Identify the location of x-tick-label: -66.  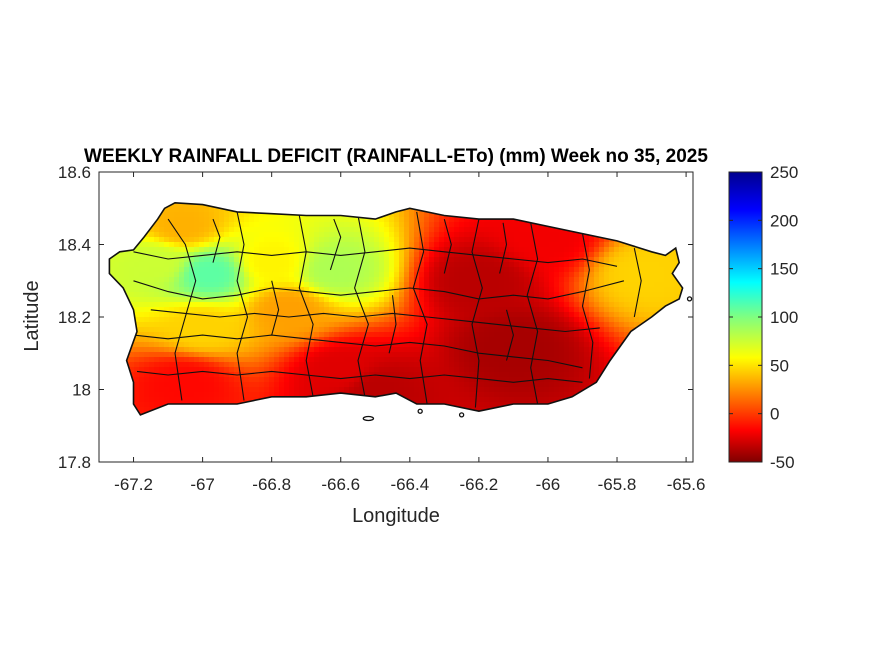
(548, 484).